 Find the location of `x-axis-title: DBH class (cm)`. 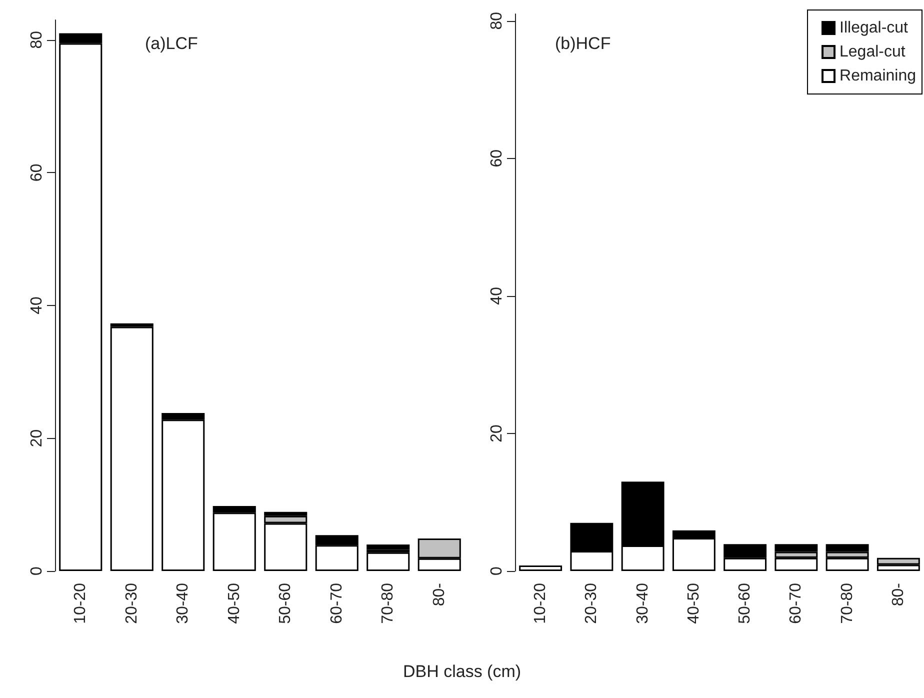

x-axis-title: DBH class (cm) is located at coordinates (462, 672).